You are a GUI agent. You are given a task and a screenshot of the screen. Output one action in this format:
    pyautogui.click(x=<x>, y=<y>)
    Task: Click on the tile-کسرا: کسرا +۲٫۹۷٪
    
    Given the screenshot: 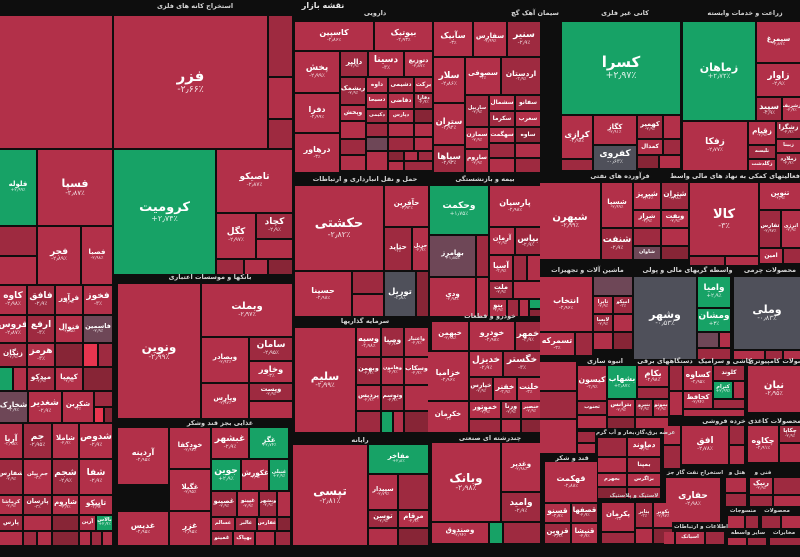 What is the action you would take?
    pyautogui.click(x=621, y=68)
    